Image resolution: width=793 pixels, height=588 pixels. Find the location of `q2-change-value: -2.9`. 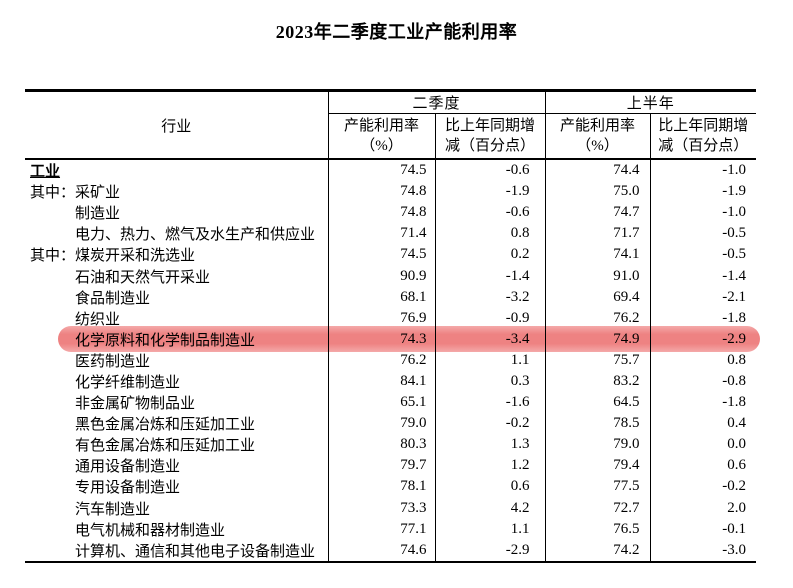

q2-change-value: -2.9 is located at coordinates (490, 550).